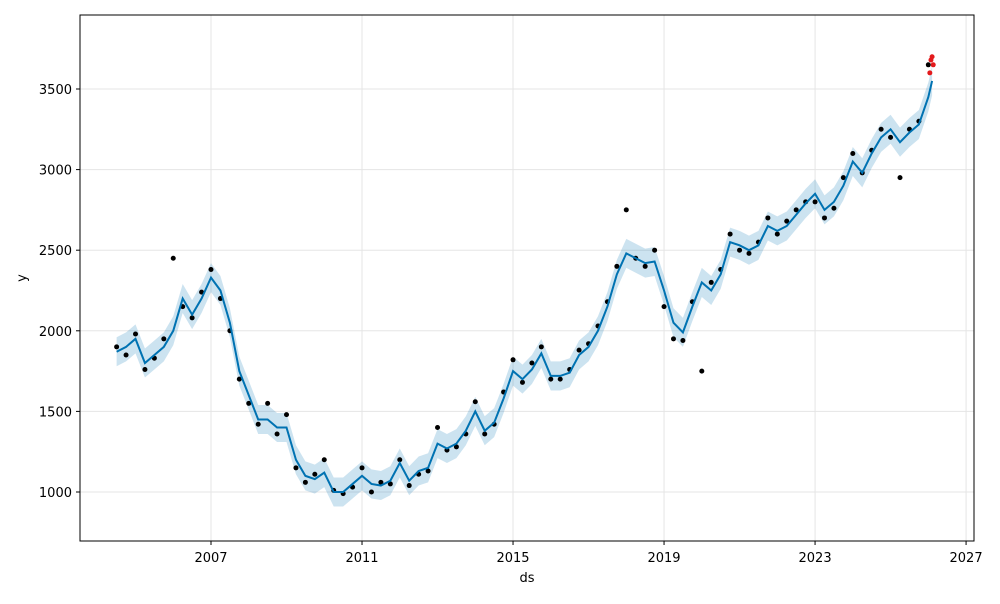  What do you see at coordinates (361, 558) in the screenshot?
I see `x-tick-label: 2011` at bounding box center [361, 558].